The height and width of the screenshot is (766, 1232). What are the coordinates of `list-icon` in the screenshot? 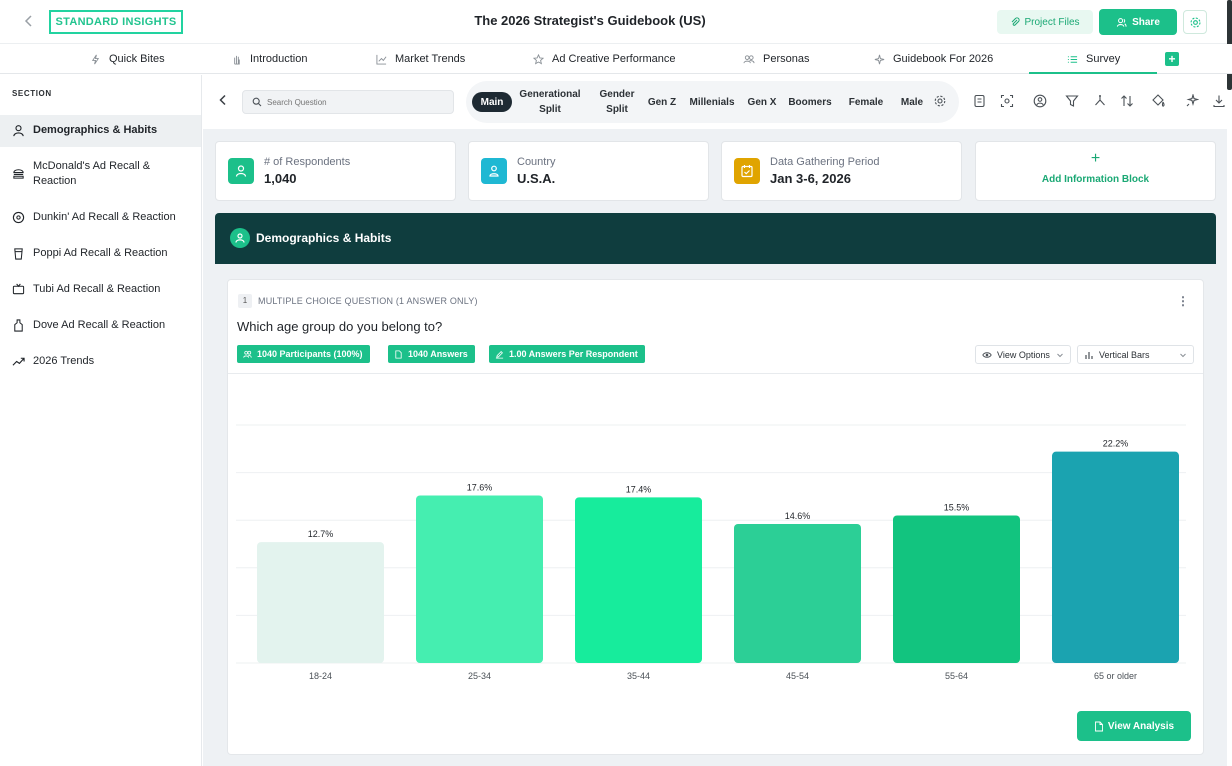 It's located at (1072, 59).